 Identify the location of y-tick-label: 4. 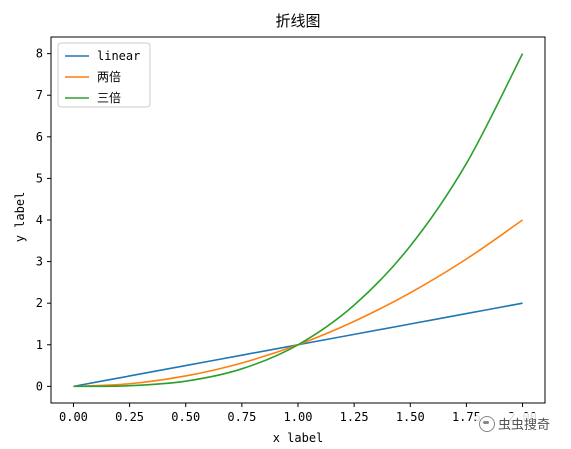
(39, 220).